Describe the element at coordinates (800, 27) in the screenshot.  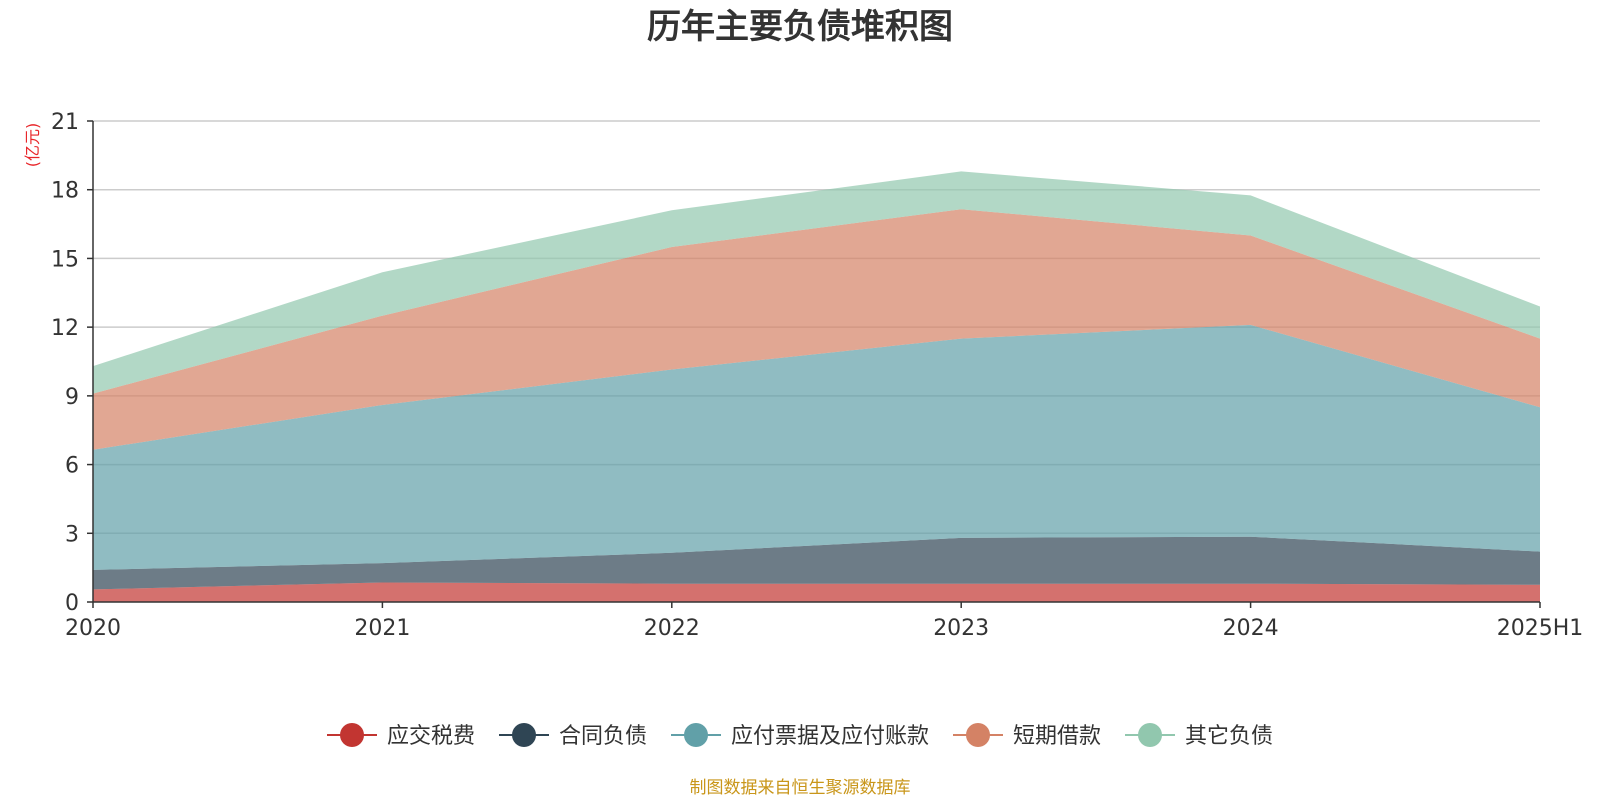
I see `chart-title: 历年主要负债堆积图` at that location.